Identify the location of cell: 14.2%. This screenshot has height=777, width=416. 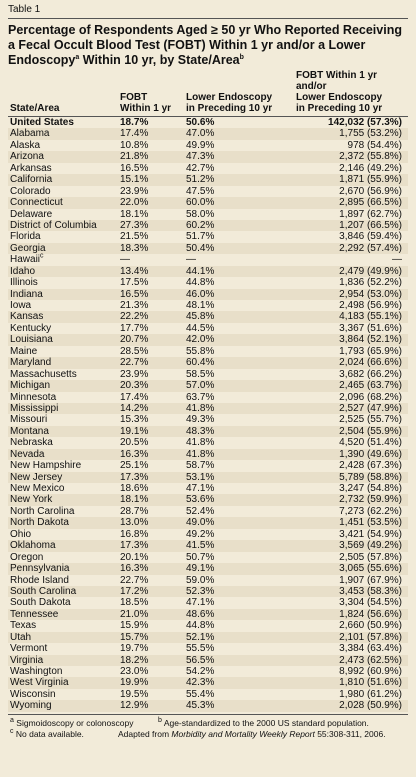
(134, 408).